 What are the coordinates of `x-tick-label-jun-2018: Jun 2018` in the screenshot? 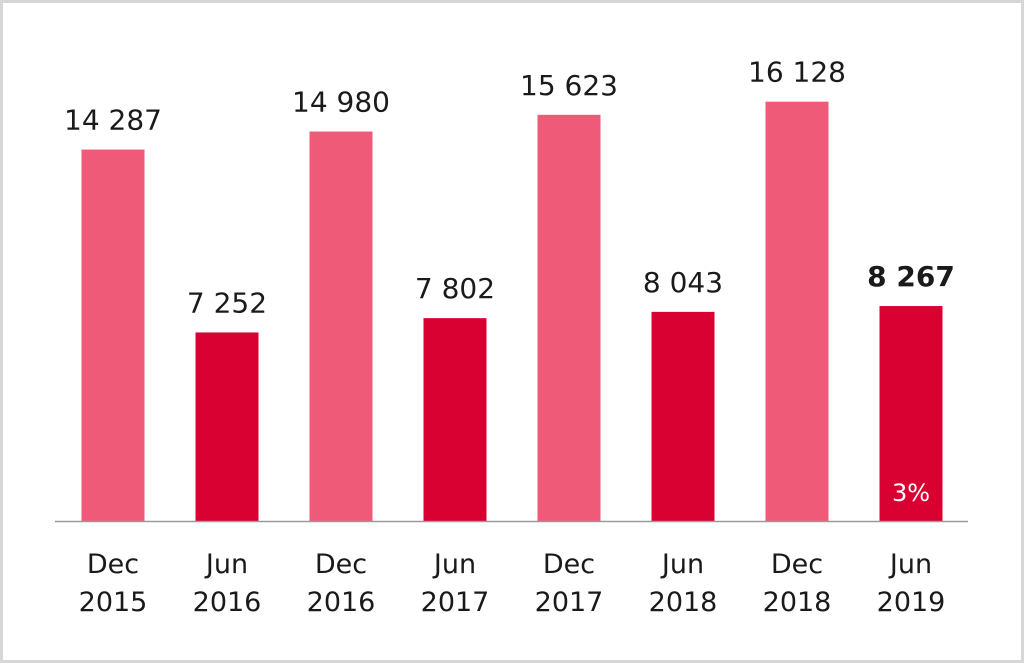 It's located at (683, 583).